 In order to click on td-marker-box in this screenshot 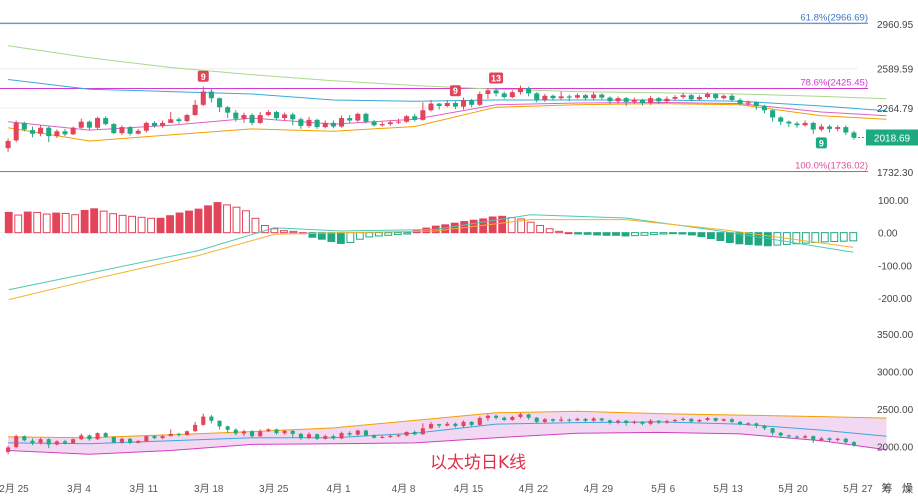, I will do `click(203, 76)`.